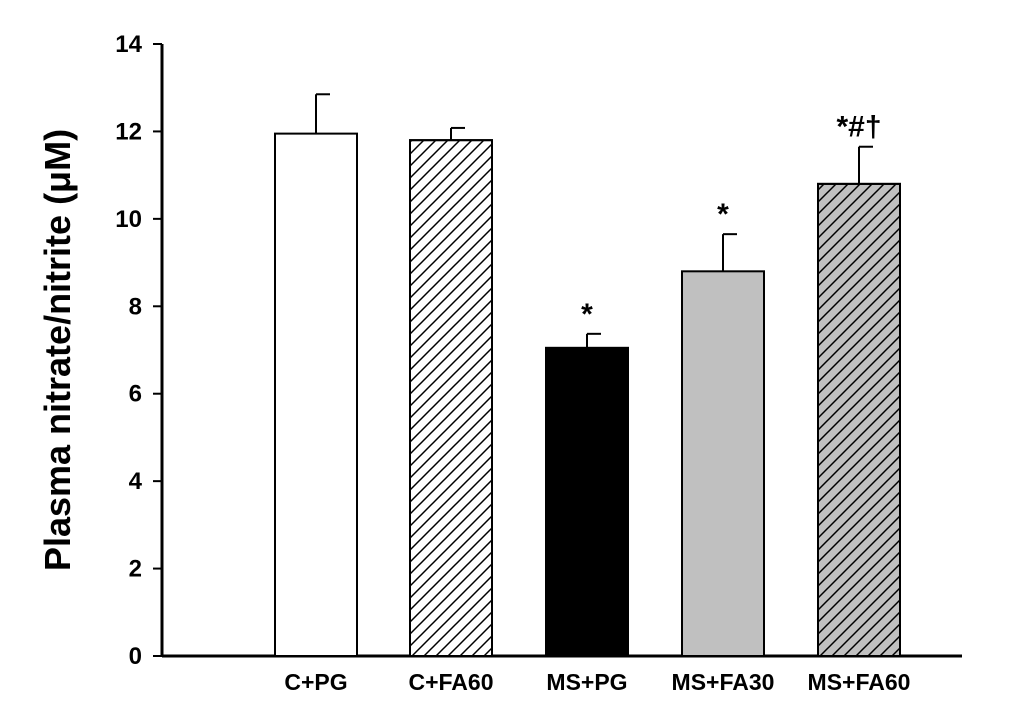 The width and height of the screenshot is (1024, 702). I want to click on y-tick-label: 2, so click(135, 569).